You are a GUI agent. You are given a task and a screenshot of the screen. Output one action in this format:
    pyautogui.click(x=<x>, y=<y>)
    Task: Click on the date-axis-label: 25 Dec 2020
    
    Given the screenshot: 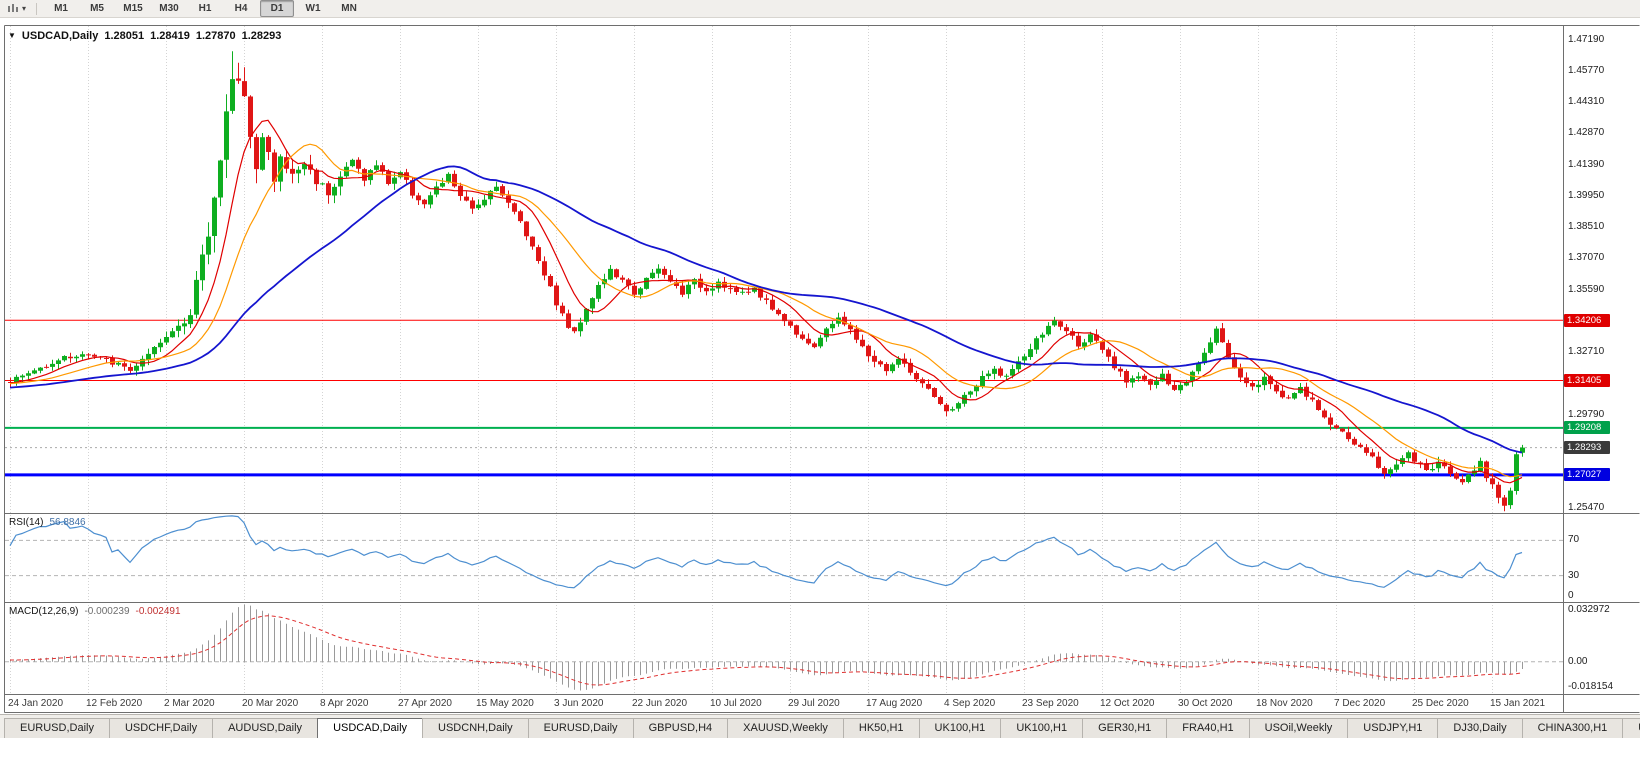 What is the action you would take?
    pyautogui.click(x=1440, y=703)
    